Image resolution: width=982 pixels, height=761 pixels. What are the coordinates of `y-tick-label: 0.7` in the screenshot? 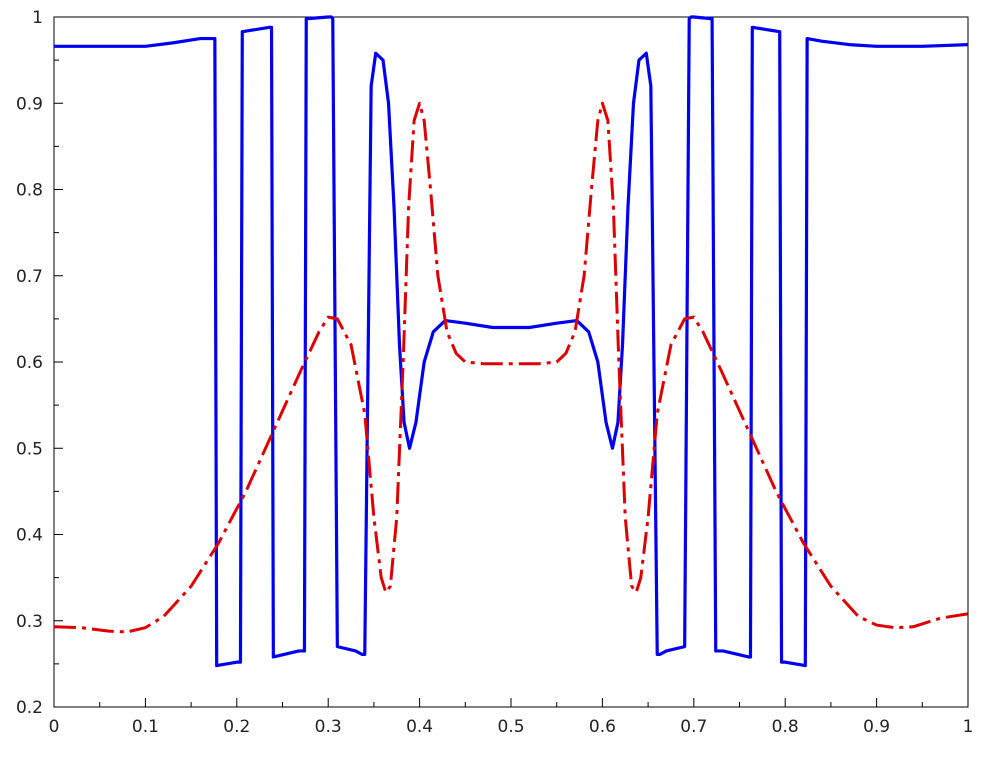 It's located at (29, 277).